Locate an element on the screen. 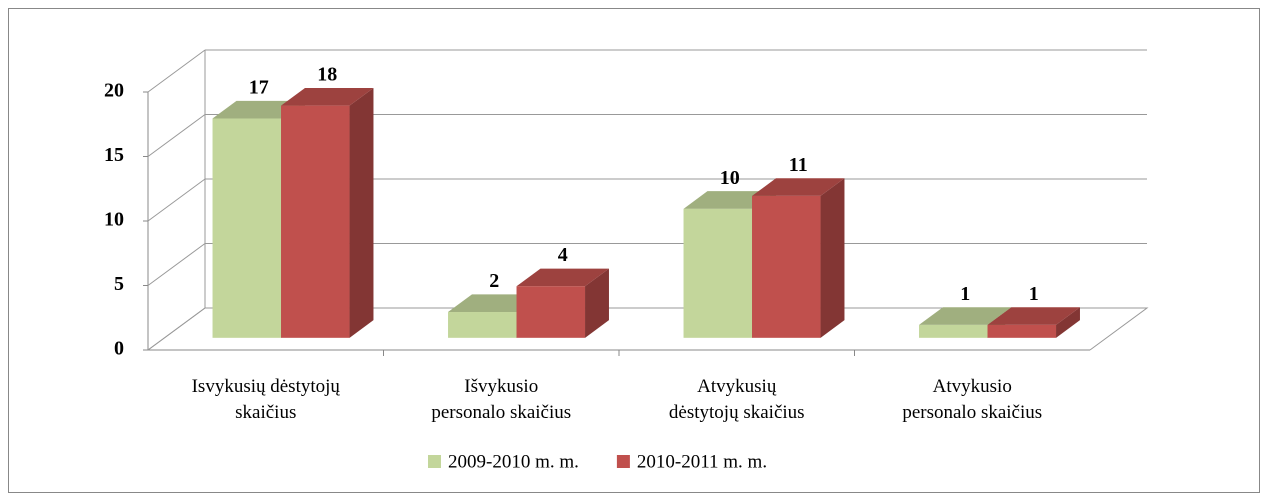  data-label: 2 is located at coordinates (494, 281).